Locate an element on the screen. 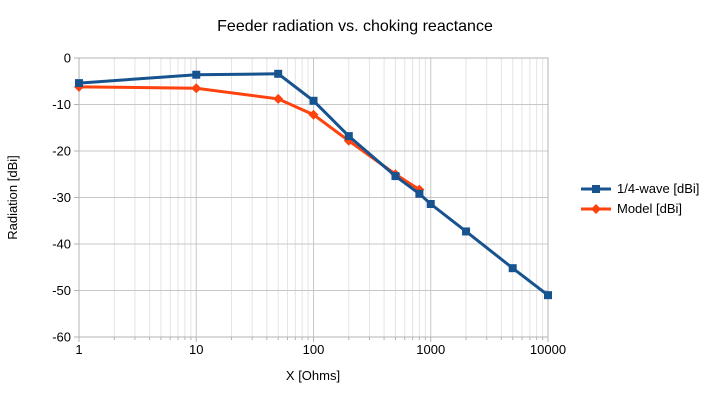  x-tick-label: 10000 is located at coordinates (548, 349).